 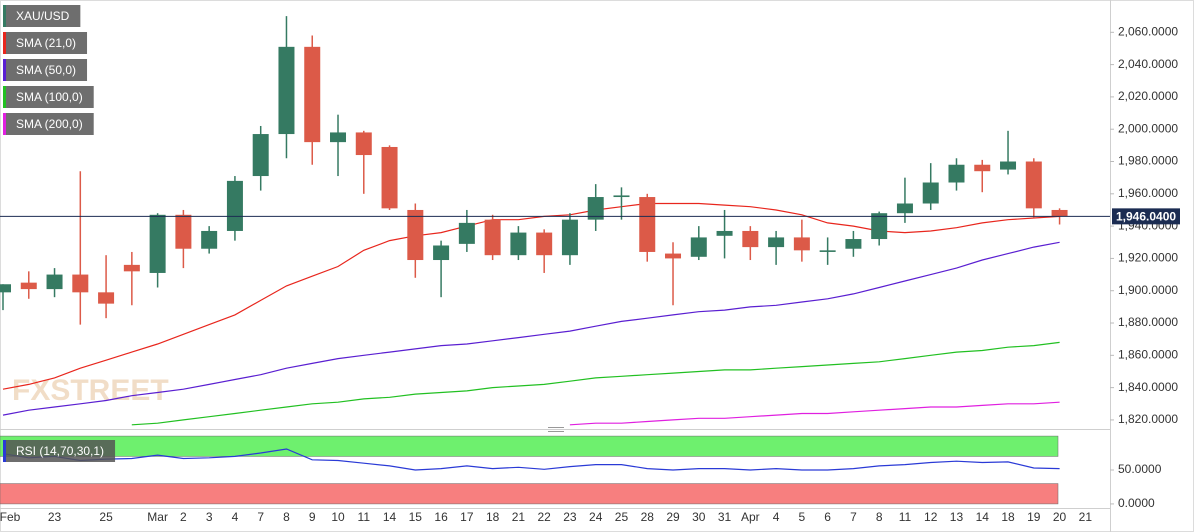 I want to click on y-tick-label: 2,020.0000, so click(x=1148, y=96).